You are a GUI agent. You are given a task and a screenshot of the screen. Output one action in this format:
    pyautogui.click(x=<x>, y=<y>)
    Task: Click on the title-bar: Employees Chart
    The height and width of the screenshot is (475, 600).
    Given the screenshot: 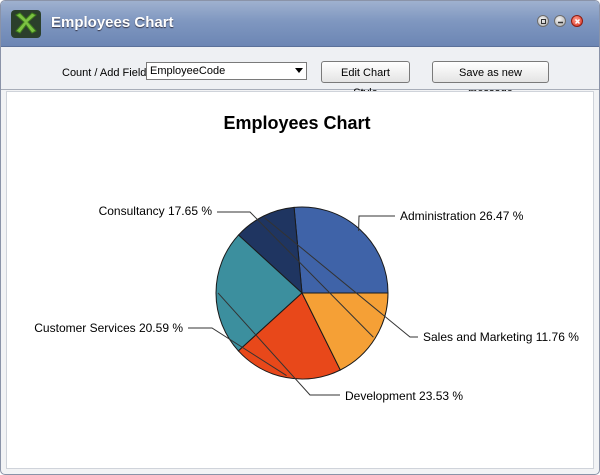 What is the action you would take?
    pyautogui.click(x=300, y=24)
    